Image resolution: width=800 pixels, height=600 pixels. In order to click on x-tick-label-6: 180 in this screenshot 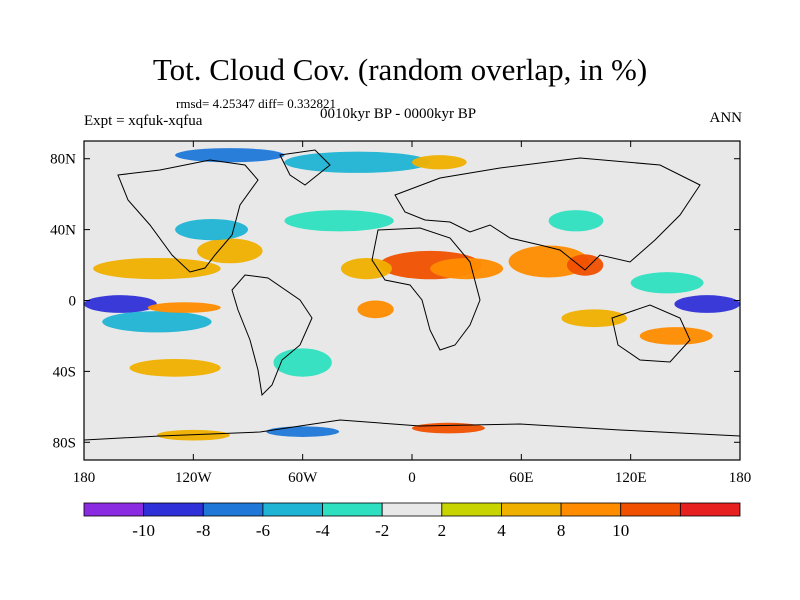, I will do `click(740, 478)`.